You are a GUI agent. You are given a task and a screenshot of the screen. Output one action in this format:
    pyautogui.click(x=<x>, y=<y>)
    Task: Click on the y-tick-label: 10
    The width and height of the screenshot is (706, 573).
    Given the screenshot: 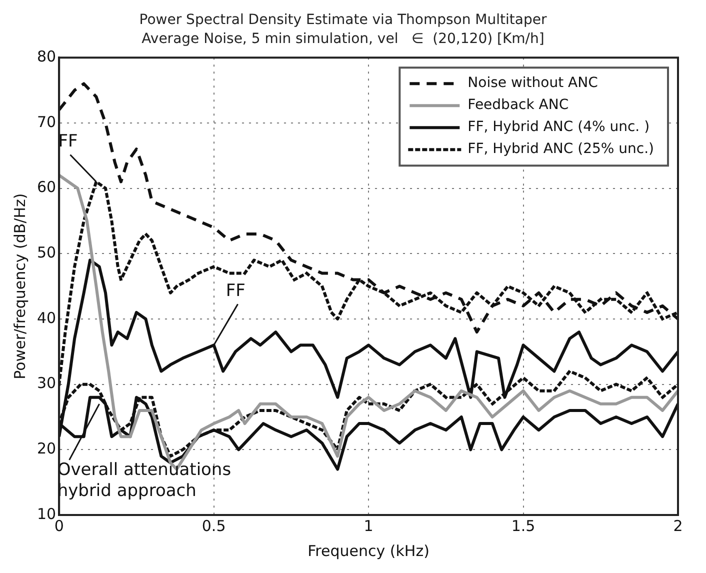 What is the action you would take?
    pyautogui.click(x=46, y=513)
    